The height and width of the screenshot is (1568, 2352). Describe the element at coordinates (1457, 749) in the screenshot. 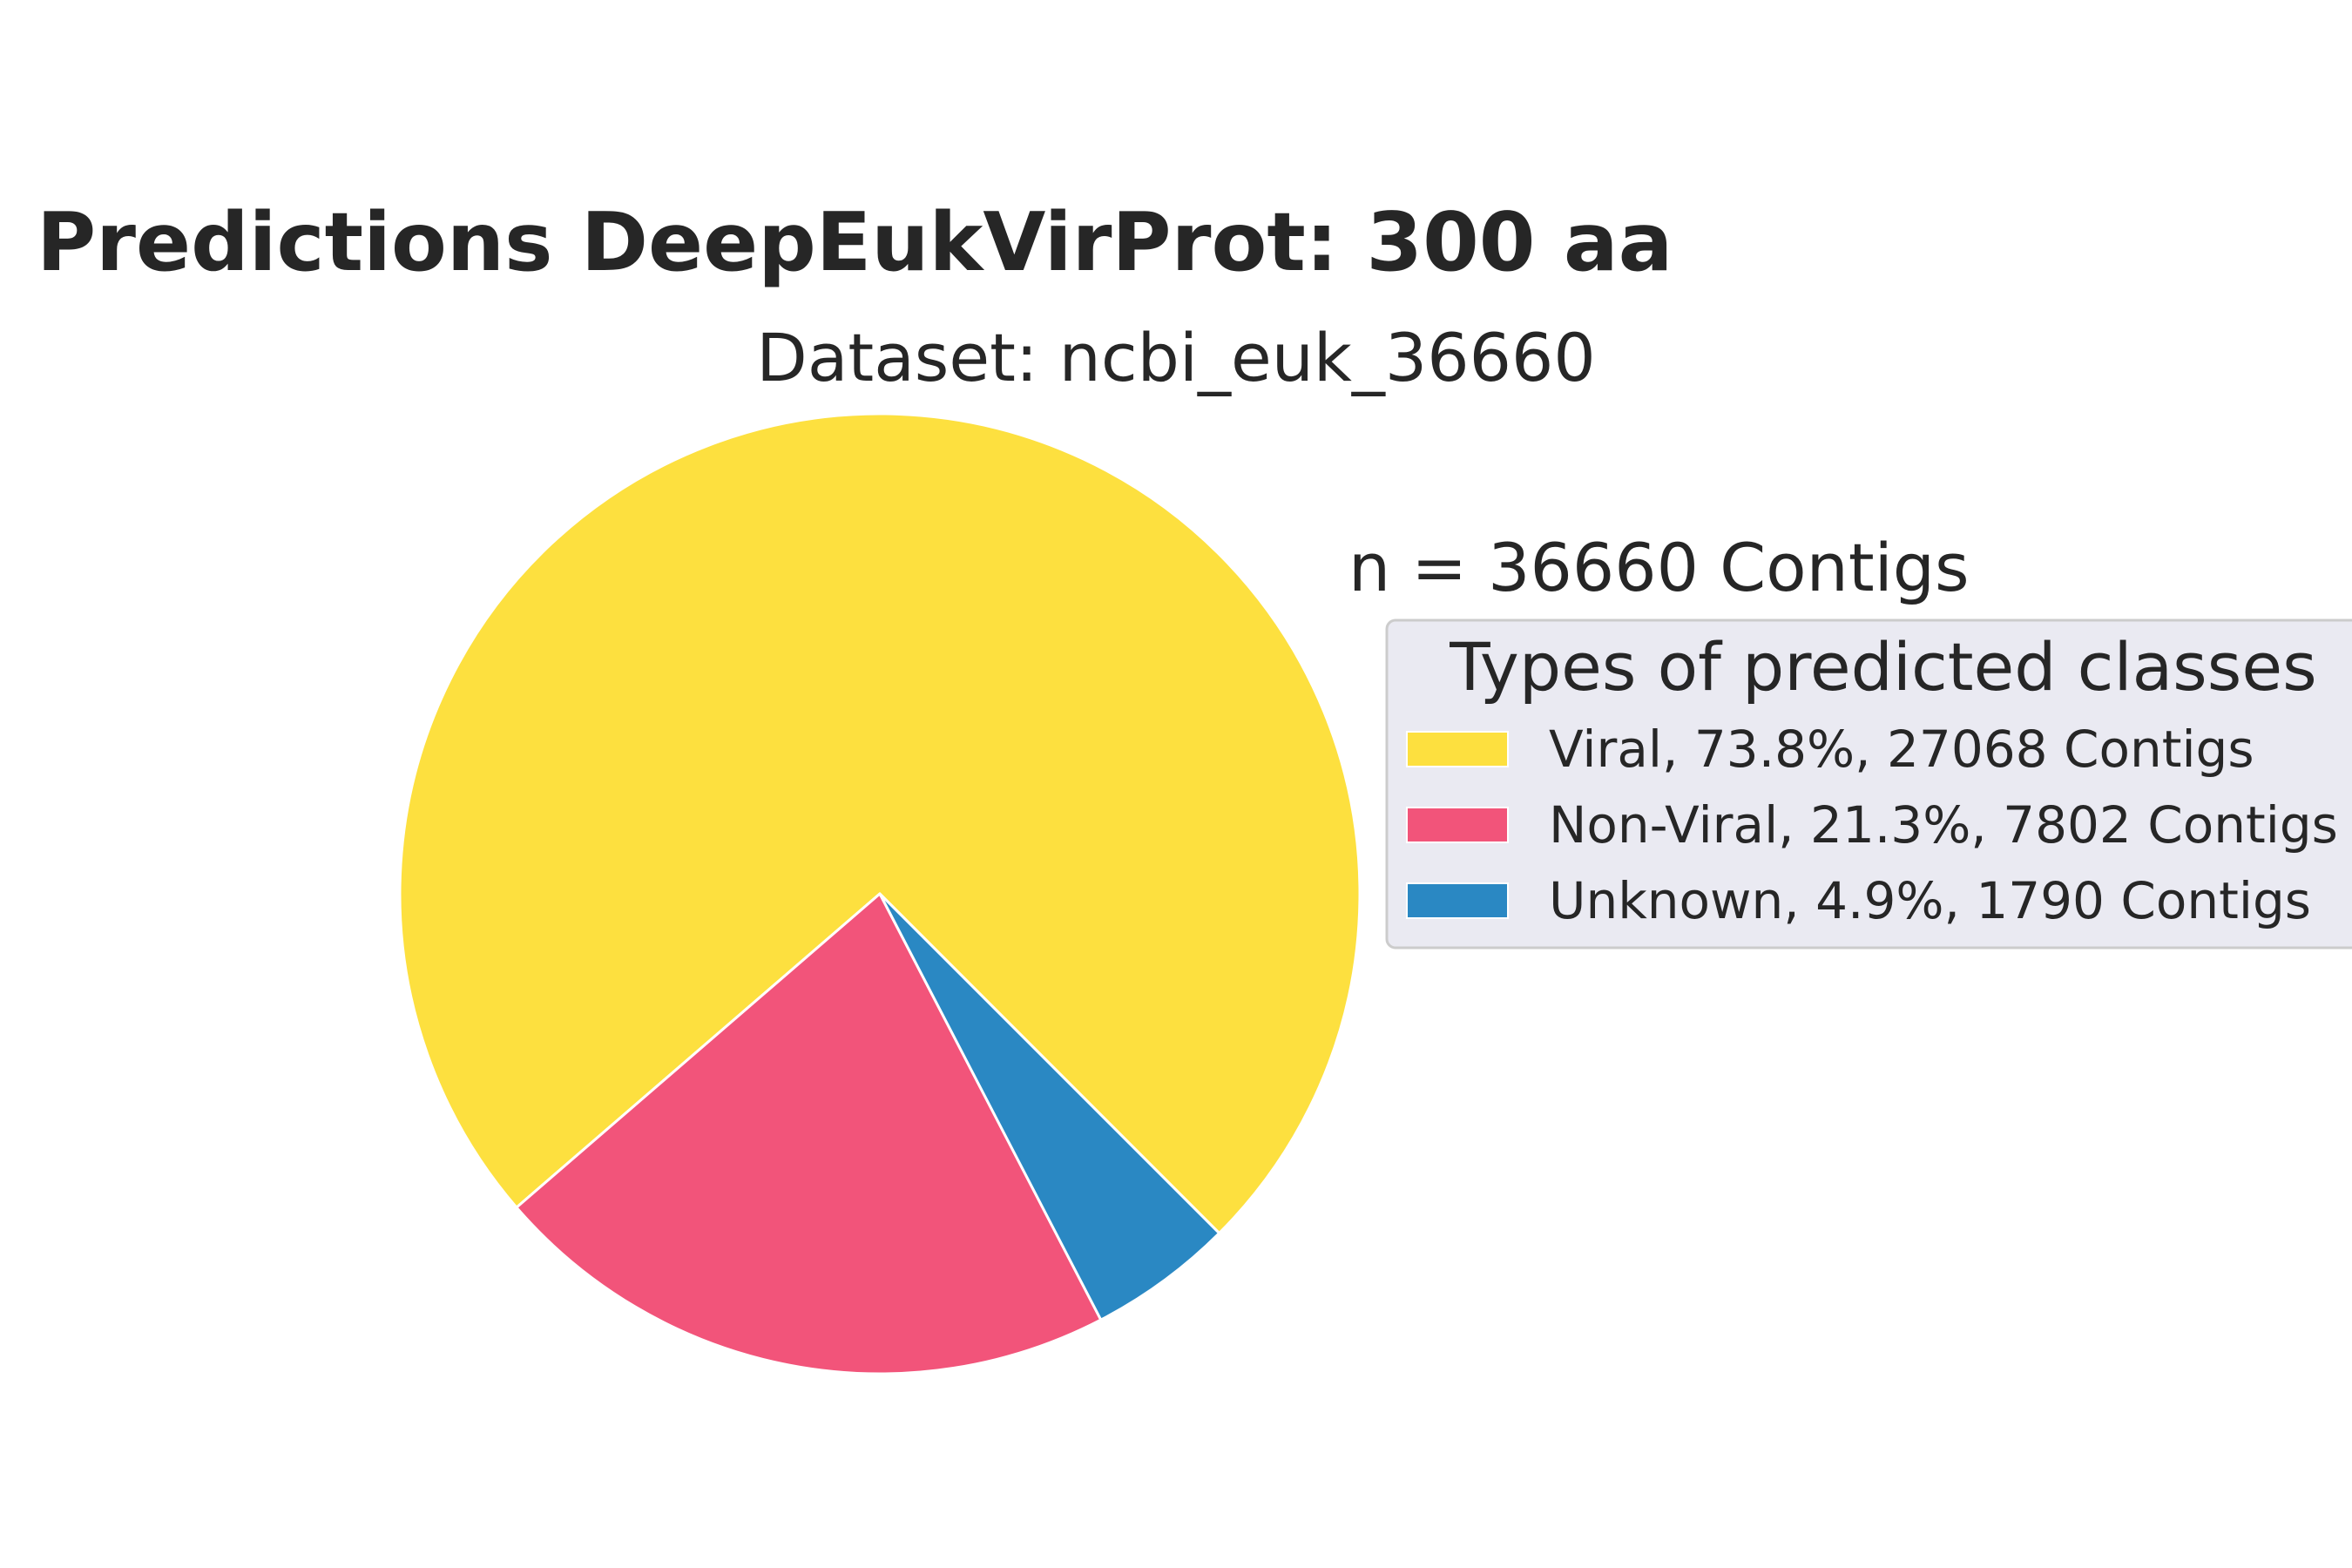

I see `legend-swatch-viral` at that location.